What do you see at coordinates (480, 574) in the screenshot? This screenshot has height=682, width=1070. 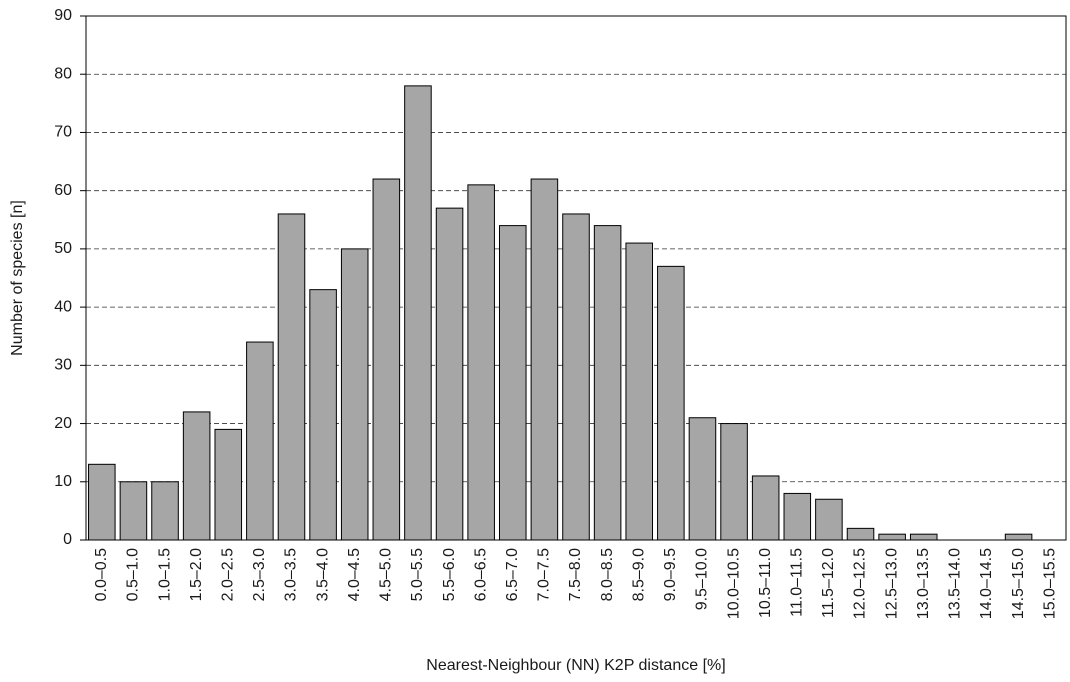 I see `x-tick-label: 6.0–6.5` at bounding box center [480, 574].